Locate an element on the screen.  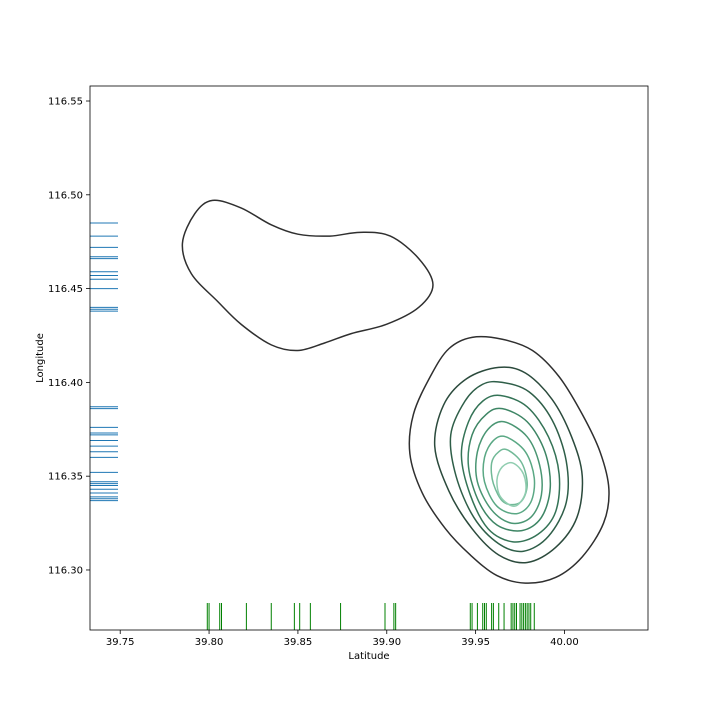
y-tick-label-1: 116.35 is located at coordinates (65, 477).